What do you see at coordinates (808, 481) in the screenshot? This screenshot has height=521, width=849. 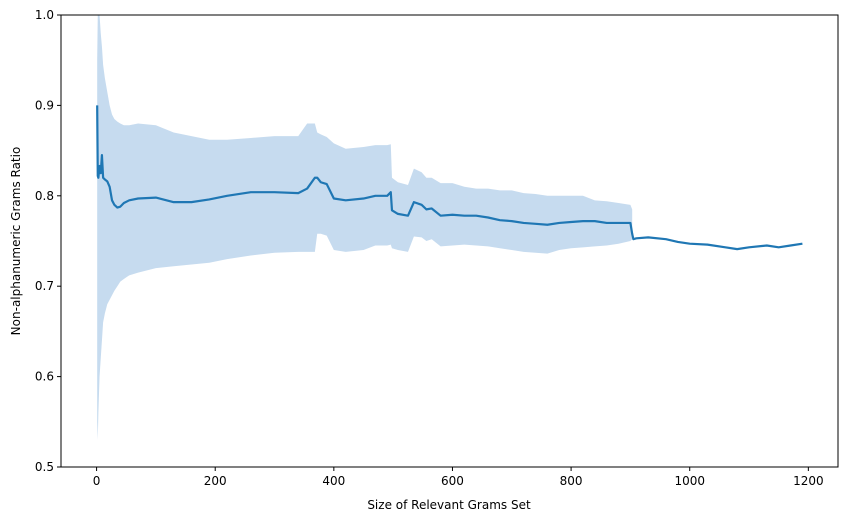 I see `x-tick-label: 1200` at bounding box center [808, 481].